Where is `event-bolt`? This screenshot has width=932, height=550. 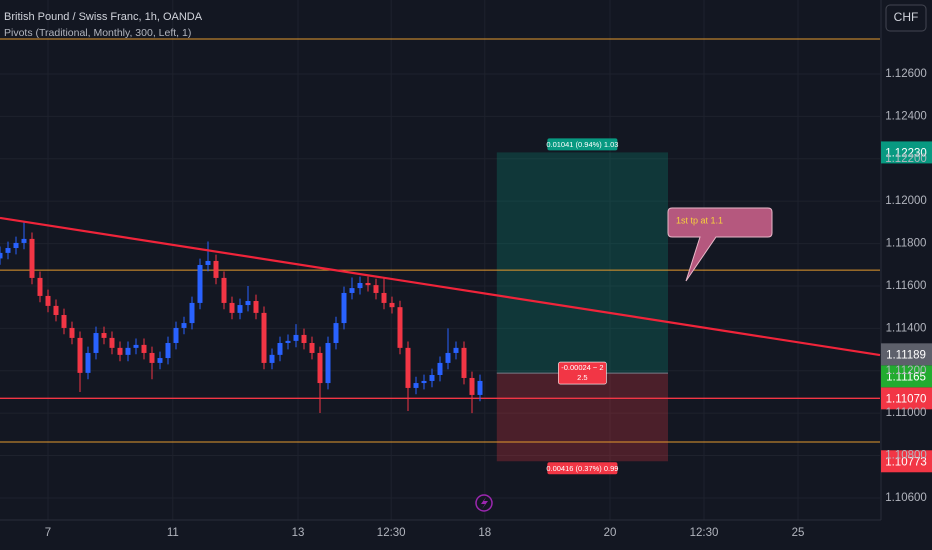
event-bolt is located at coordinates (484, 503).